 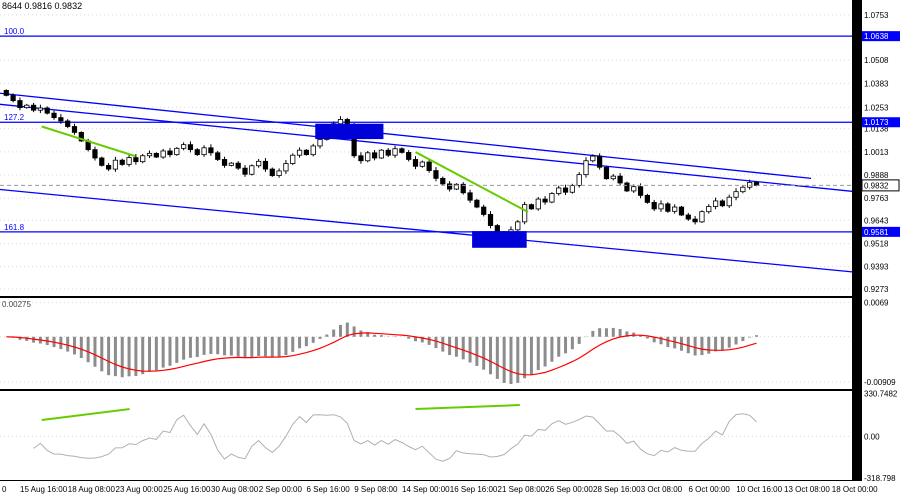 I want to click on time-axis-label: 16 Sep 16:00, so click(x=474, y=489).